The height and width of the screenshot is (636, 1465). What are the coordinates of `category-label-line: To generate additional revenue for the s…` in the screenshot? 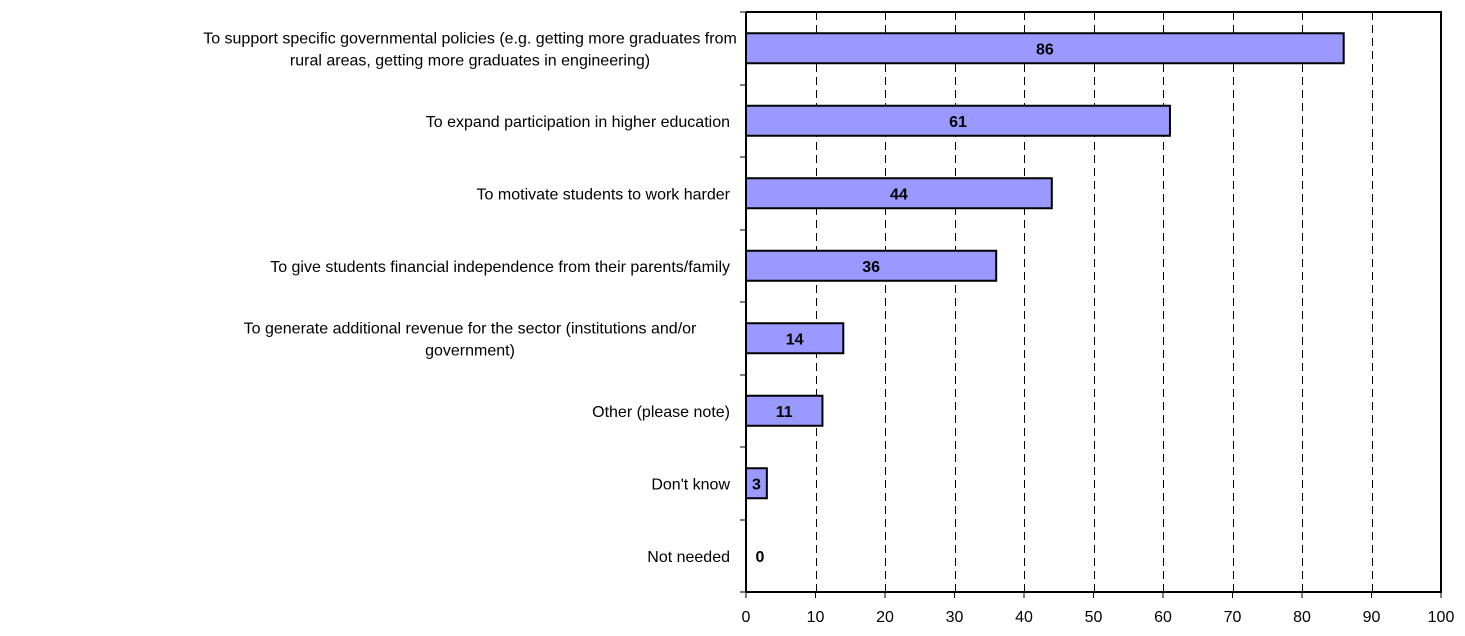 It's located at (470, 328).